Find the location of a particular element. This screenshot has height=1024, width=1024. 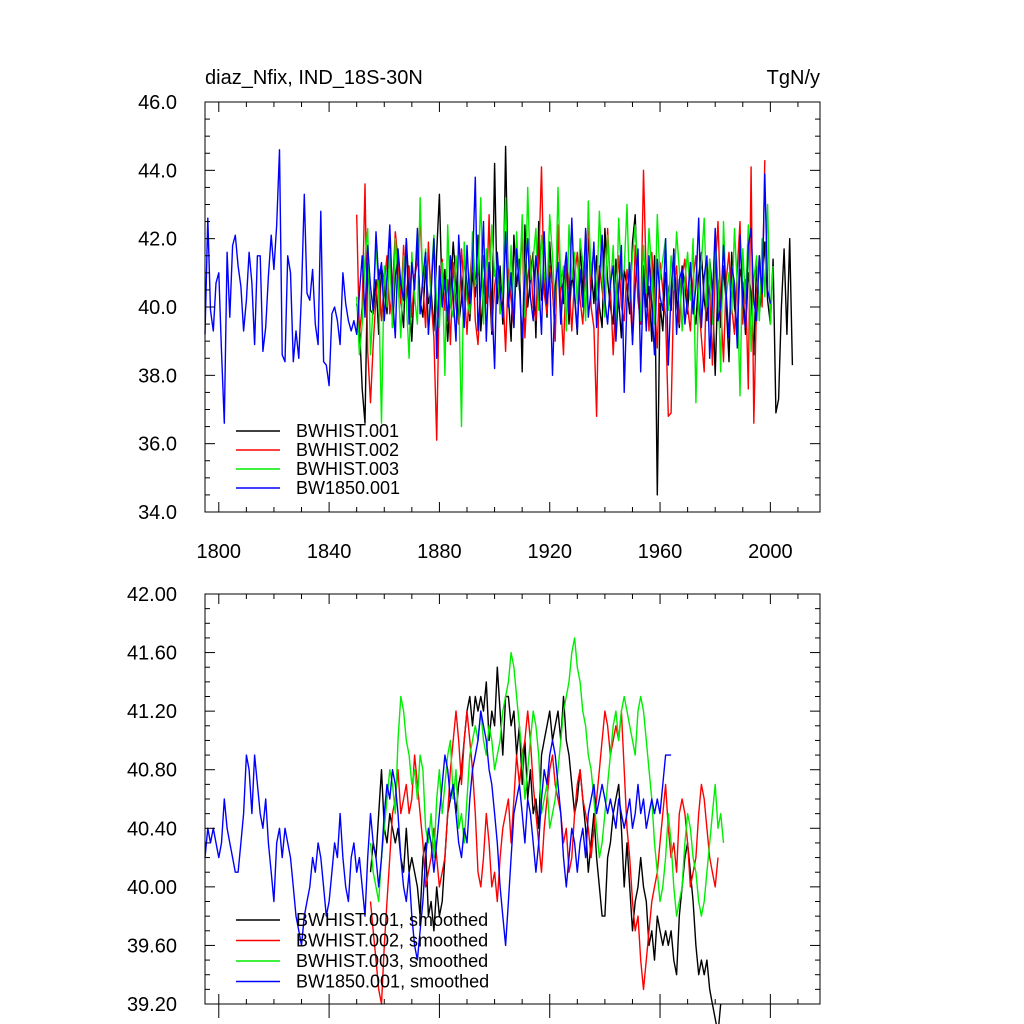

y-tick-label: 40.80 is located at coordinates (152, 771).